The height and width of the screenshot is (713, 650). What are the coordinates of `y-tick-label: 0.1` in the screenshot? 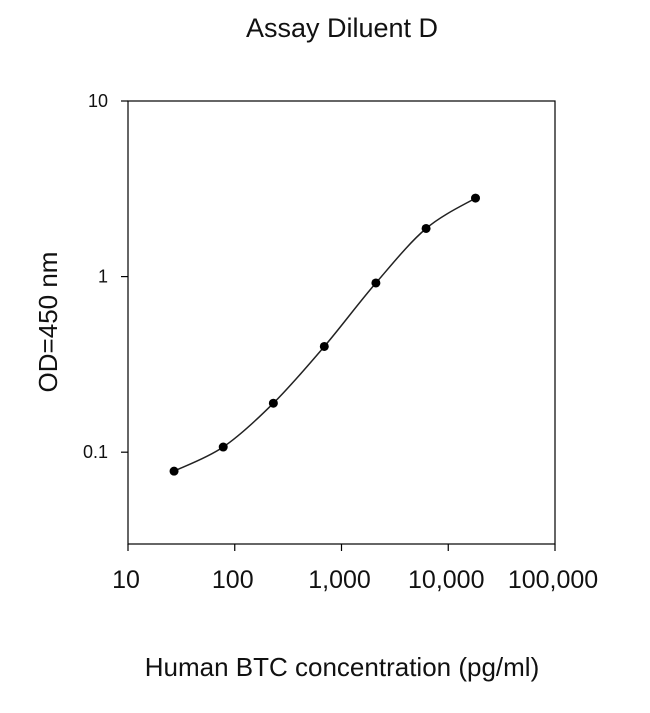 It's located at (95, 452).